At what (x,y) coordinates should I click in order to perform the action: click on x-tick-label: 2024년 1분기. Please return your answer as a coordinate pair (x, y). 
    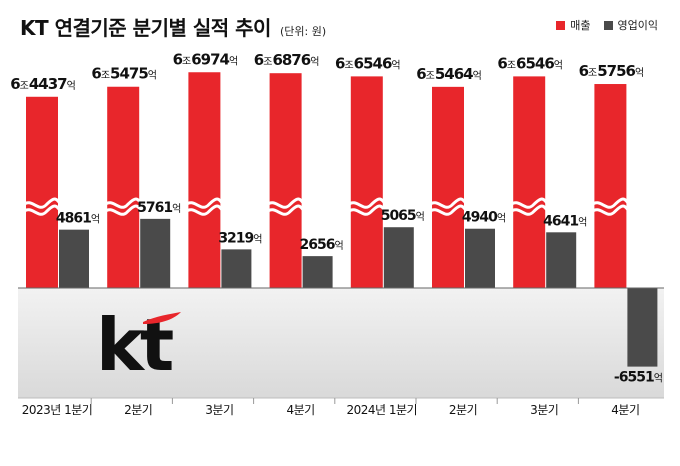
    Looking at the image, I should click on (381, 410).